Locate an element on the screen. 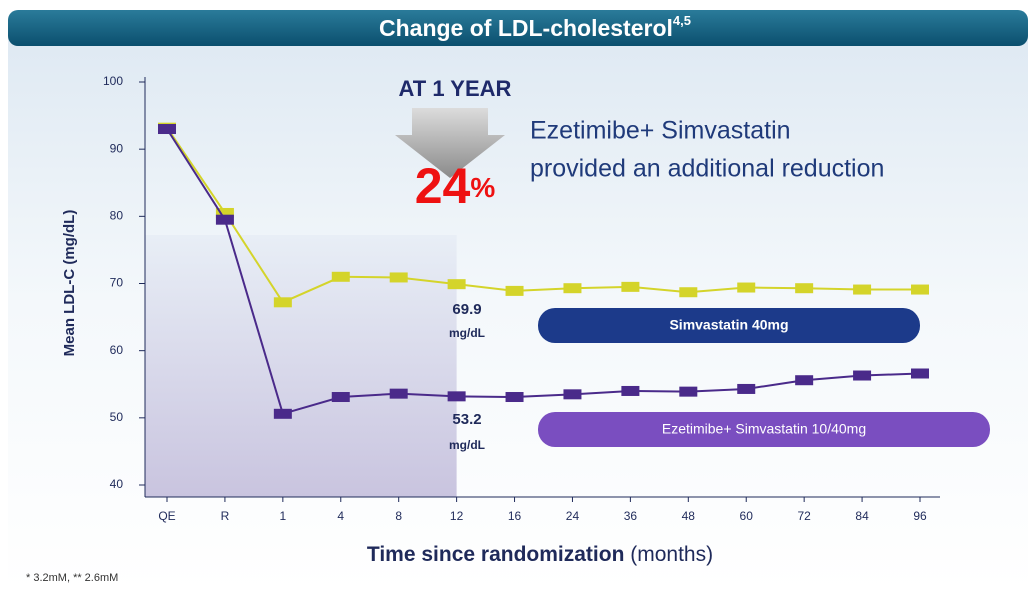 This screenshot has height=593, width=1032. value-callout: 69.9 is located at coordinates (466, 309).